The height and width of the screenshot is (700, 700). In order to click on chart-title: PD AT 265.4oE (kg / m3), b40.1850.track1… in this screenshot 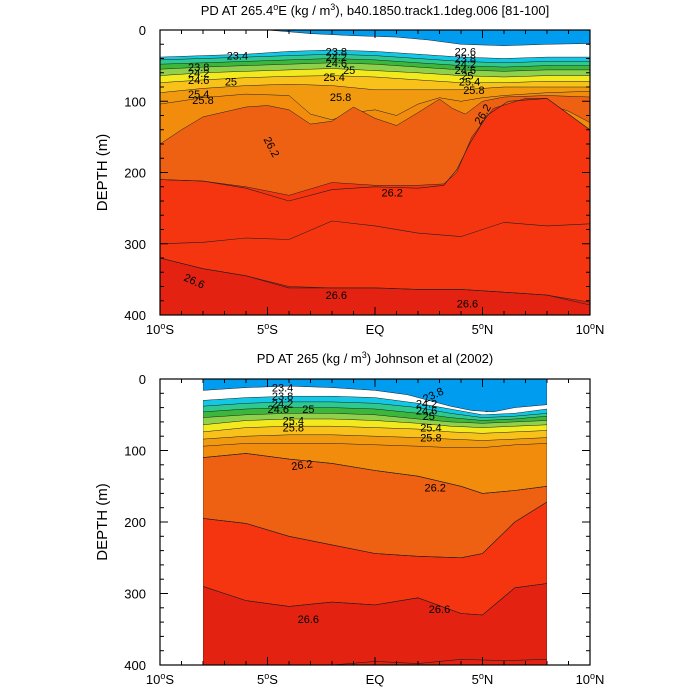, I will do `click(375, 10)`.